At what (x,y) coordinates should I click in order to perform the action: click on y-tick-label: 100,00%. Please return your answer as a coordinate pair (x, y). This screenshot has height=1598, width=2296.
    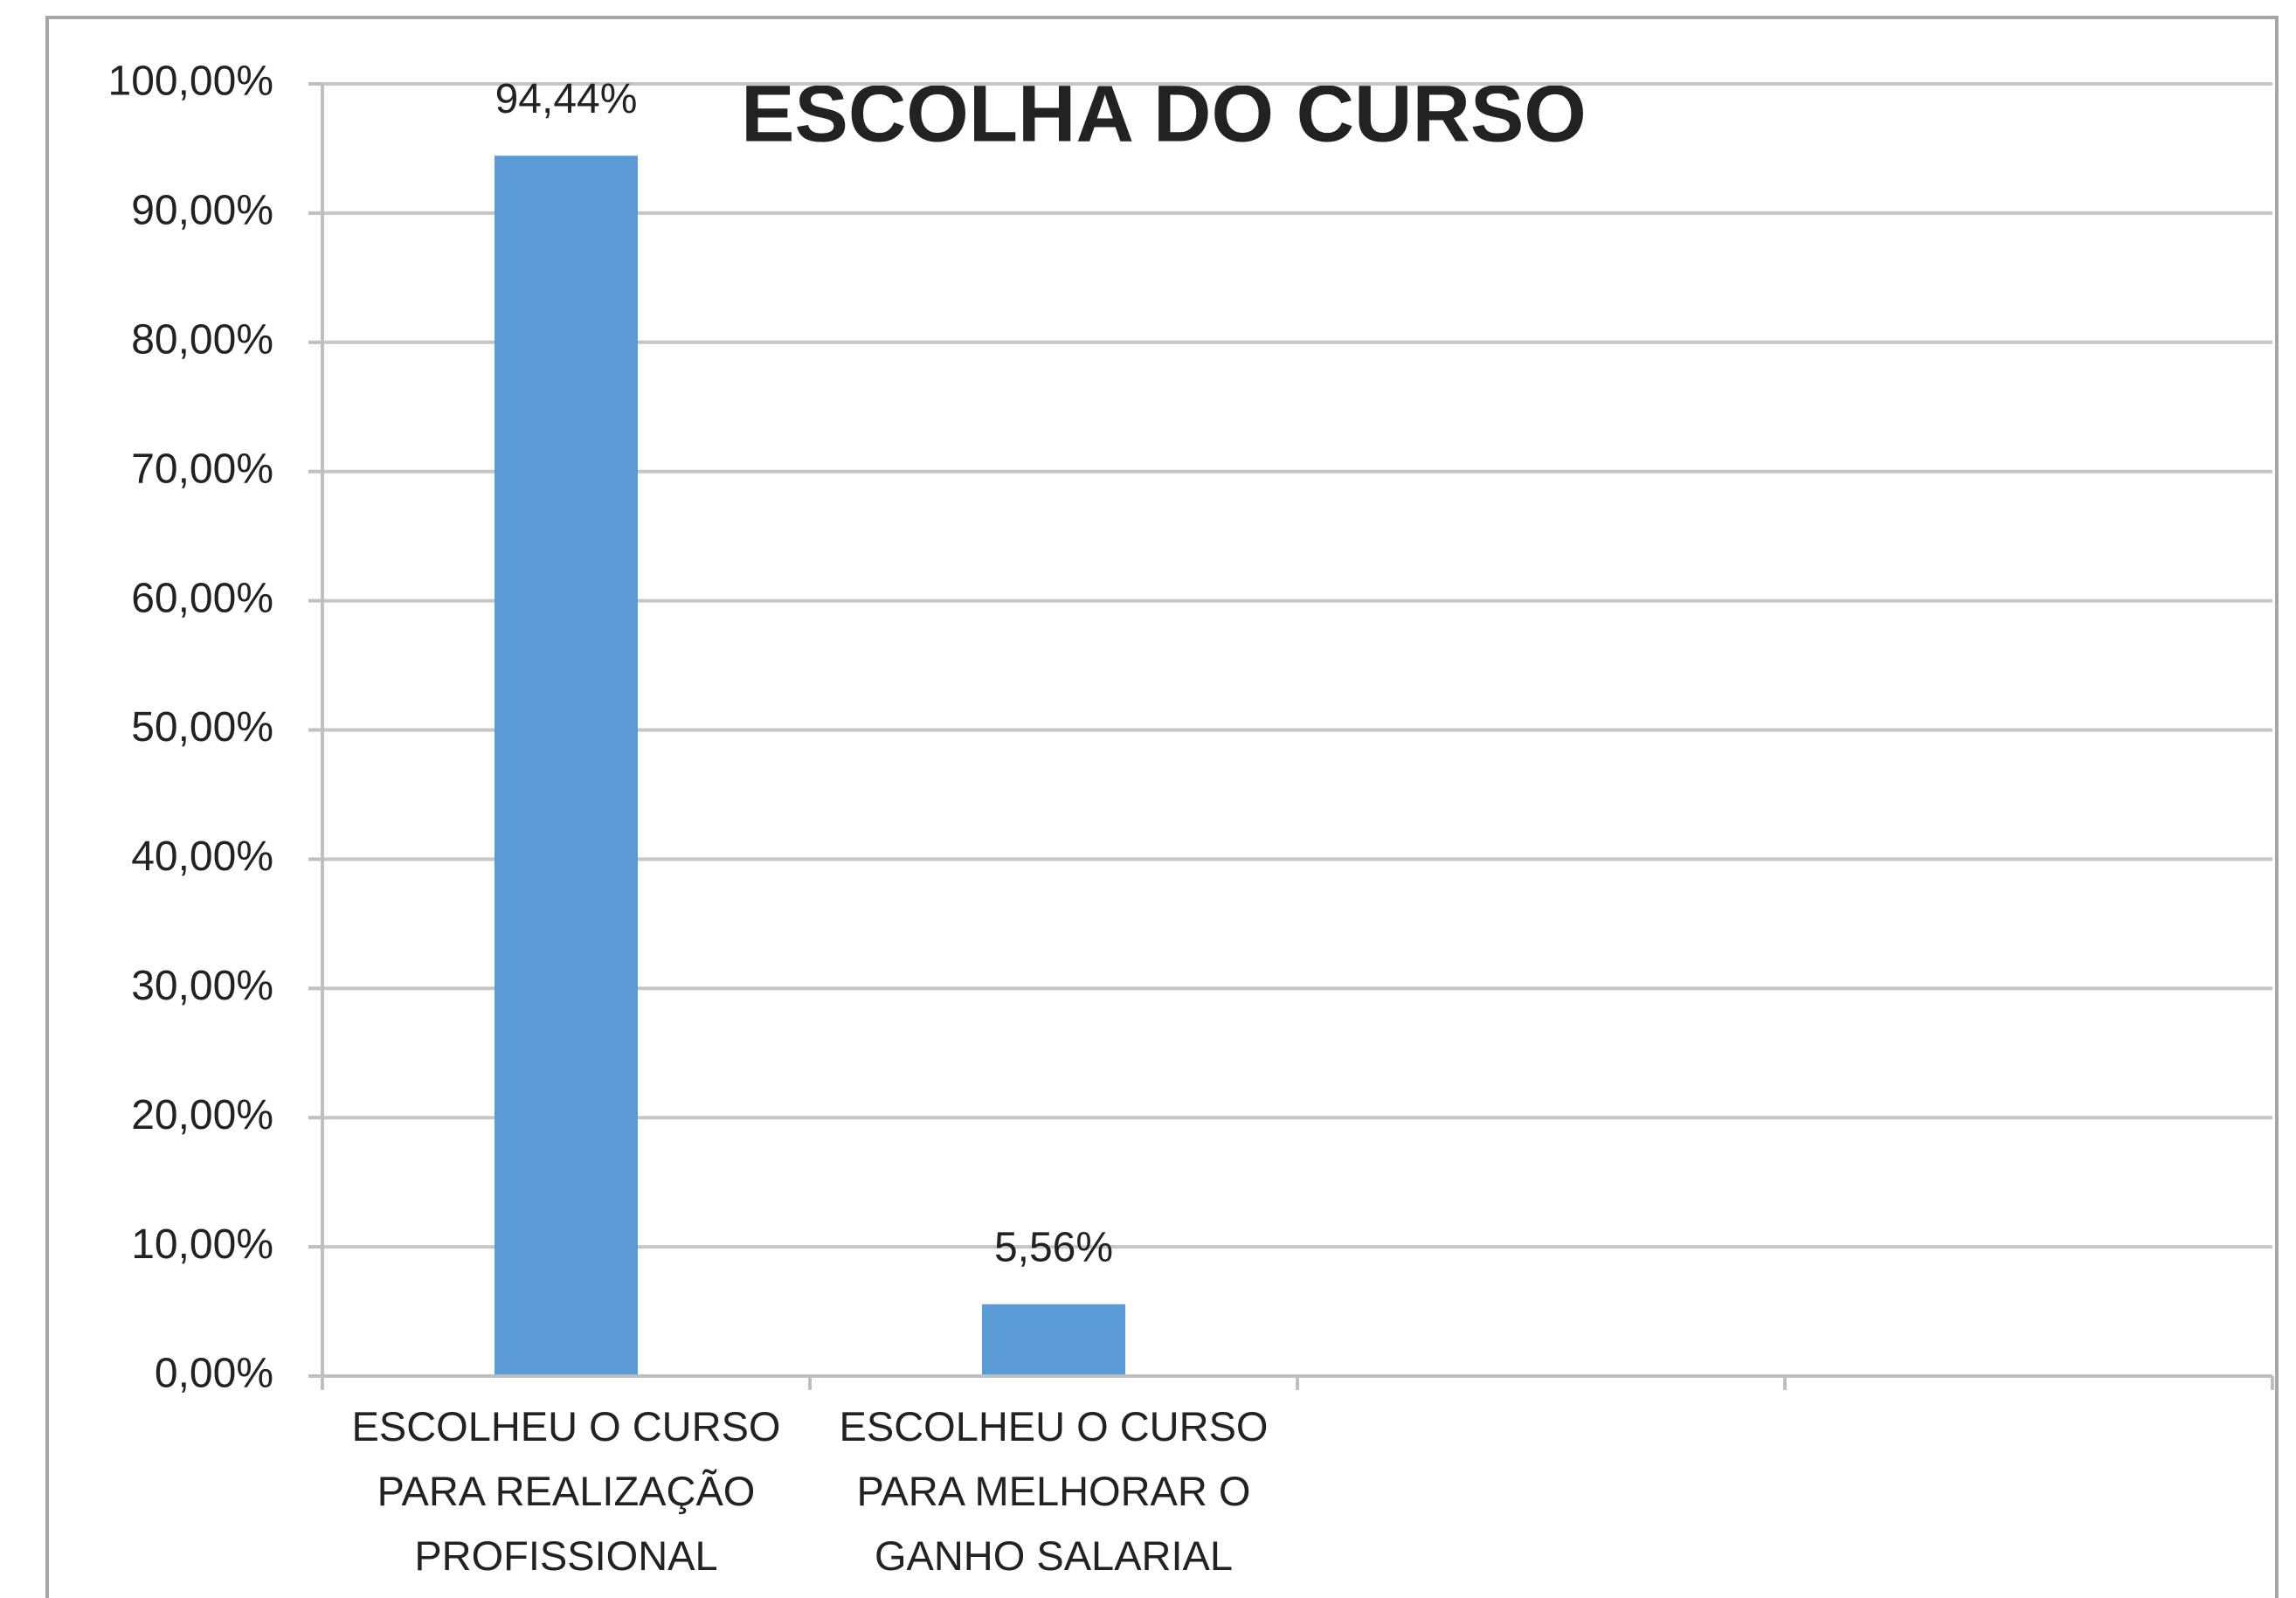
    Looking at the image, I should click on (191, 82).